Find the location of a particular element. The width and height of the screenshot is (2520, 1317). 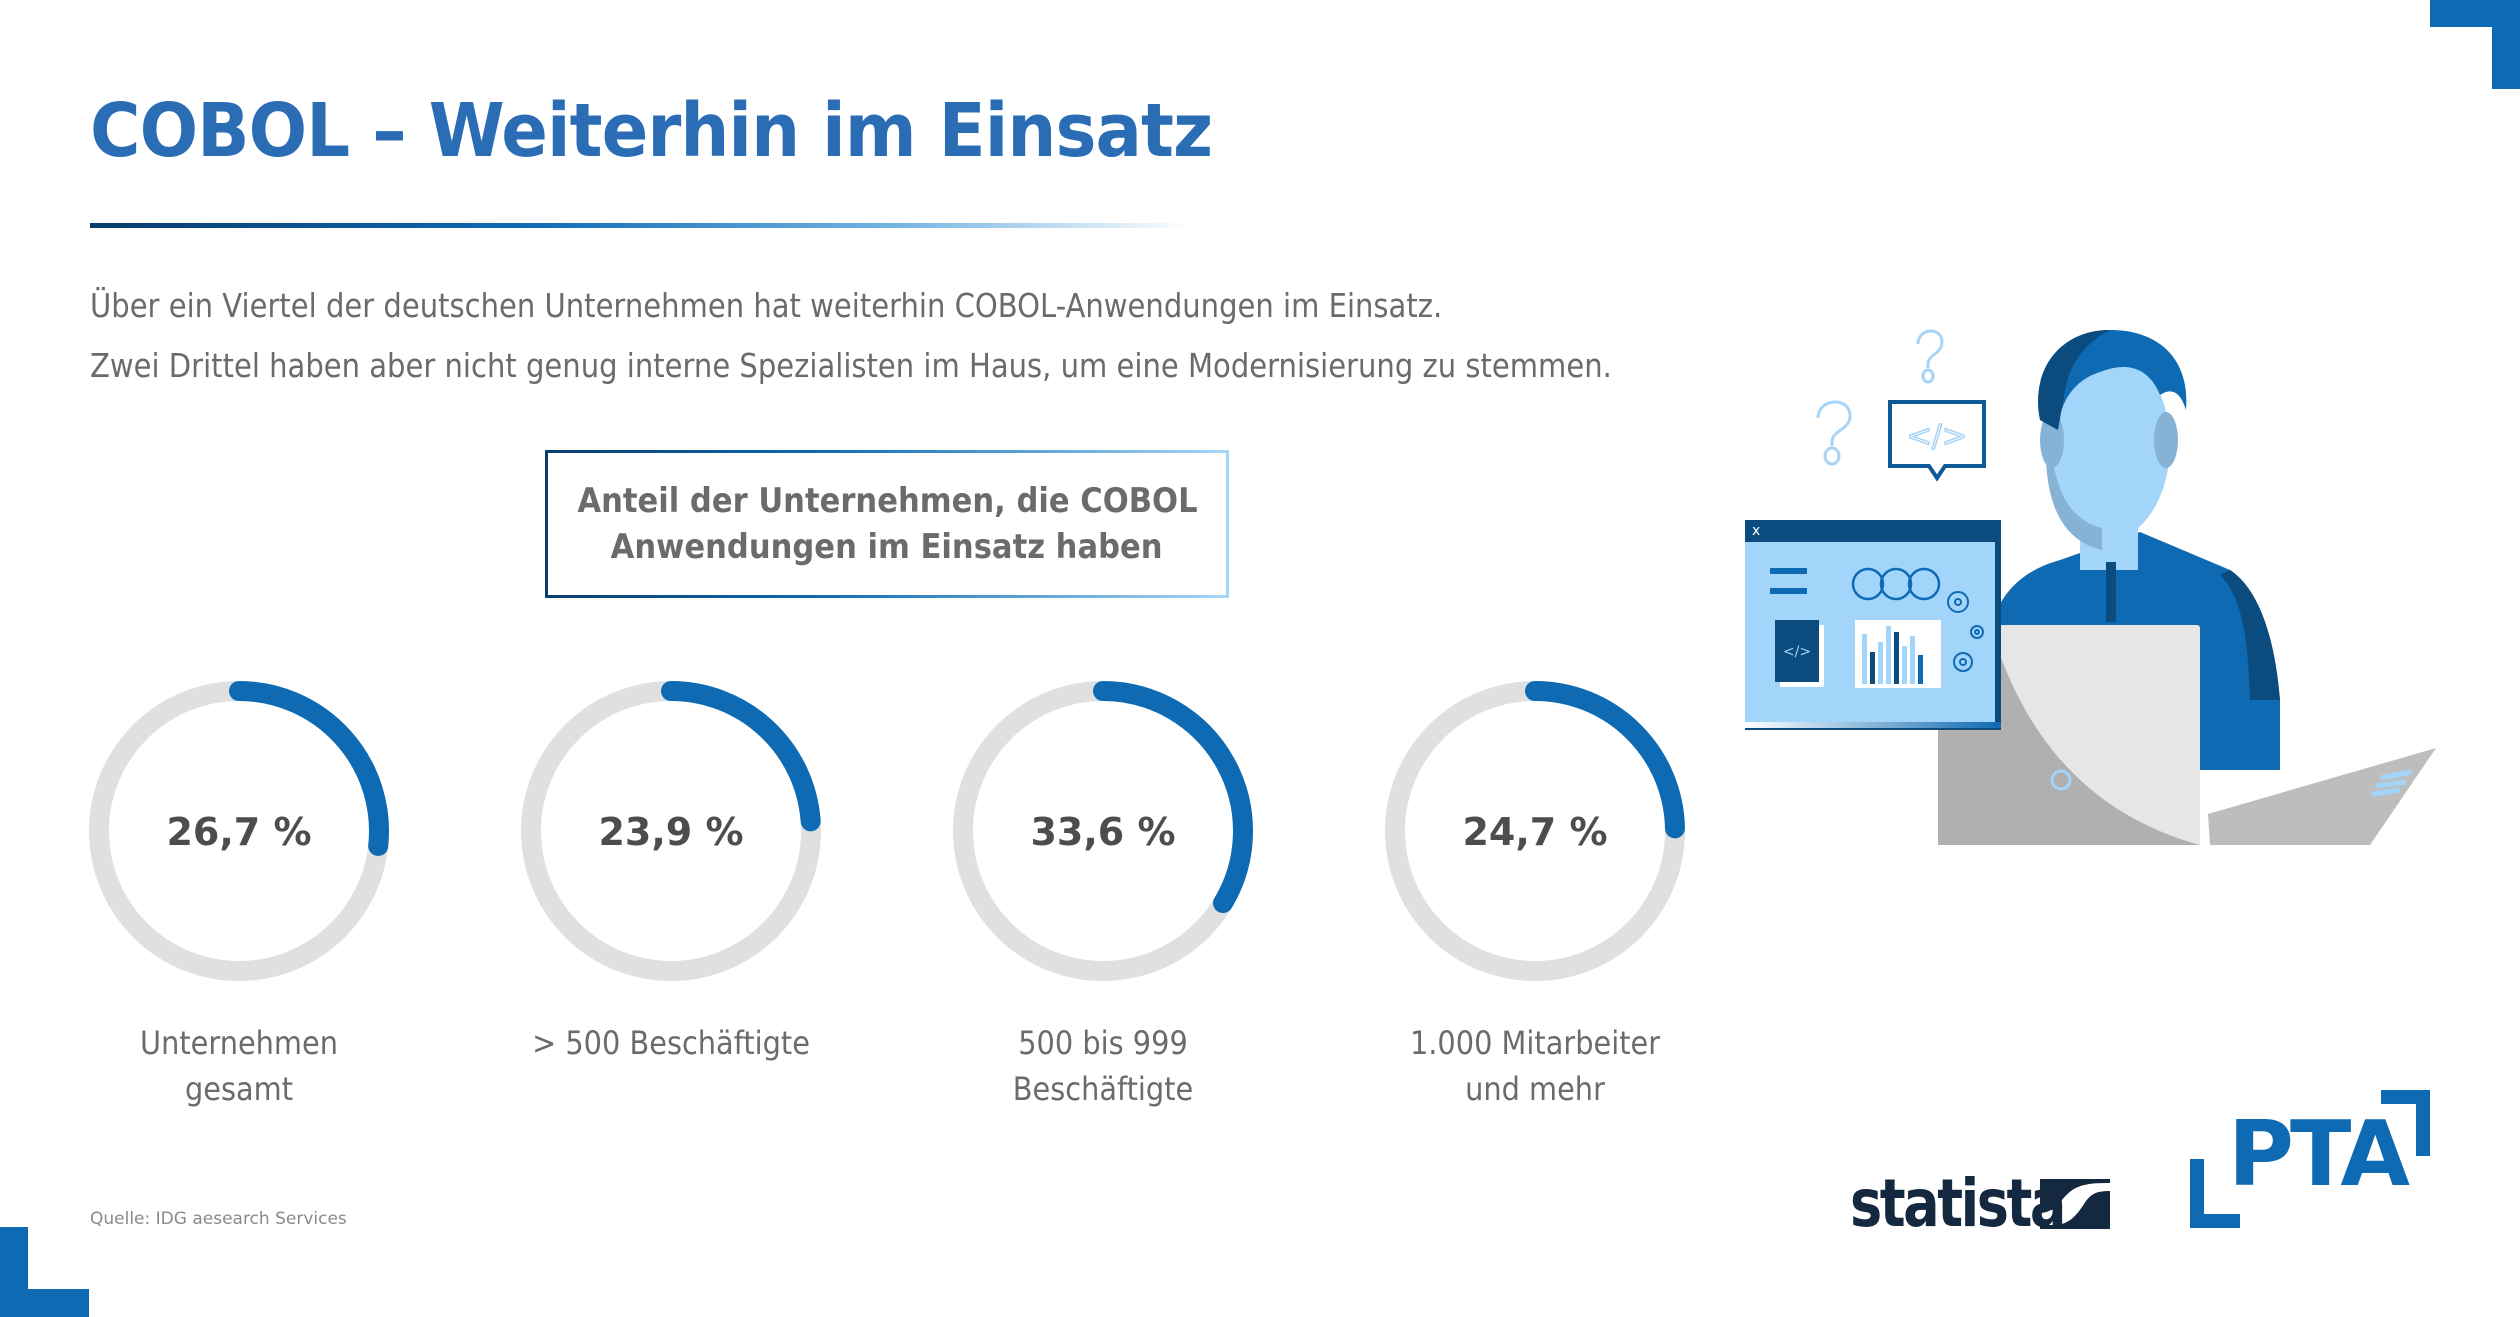

code-bubble-icon: </> is located at coordinates (1937, 441).